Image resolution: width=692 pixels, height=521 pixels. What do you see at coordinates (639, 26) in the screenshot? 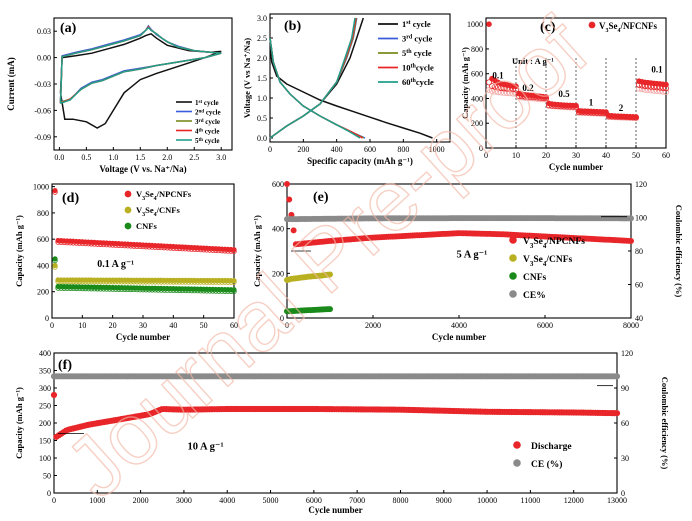
I see `label-part: /NFCNFs` at bounding box center [639, 26].